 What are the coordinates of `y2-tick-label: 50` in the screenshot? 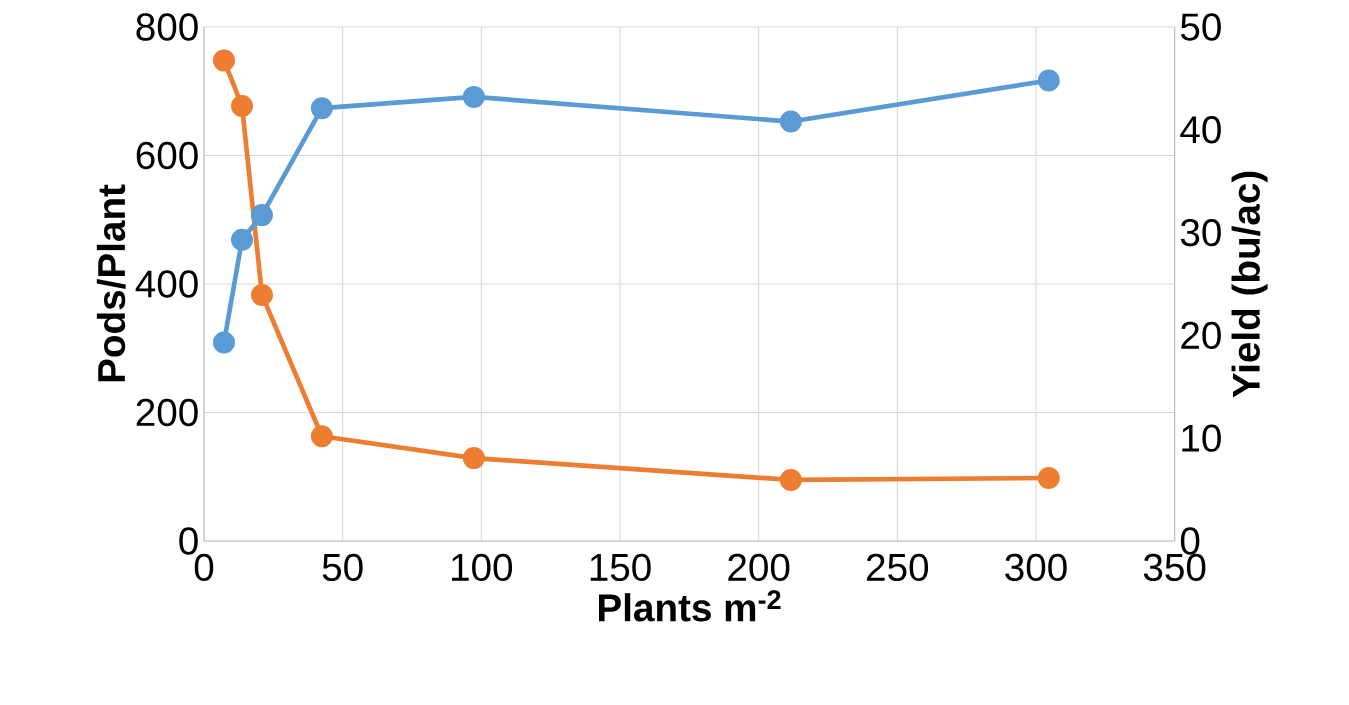 It's located at (1200, 27).